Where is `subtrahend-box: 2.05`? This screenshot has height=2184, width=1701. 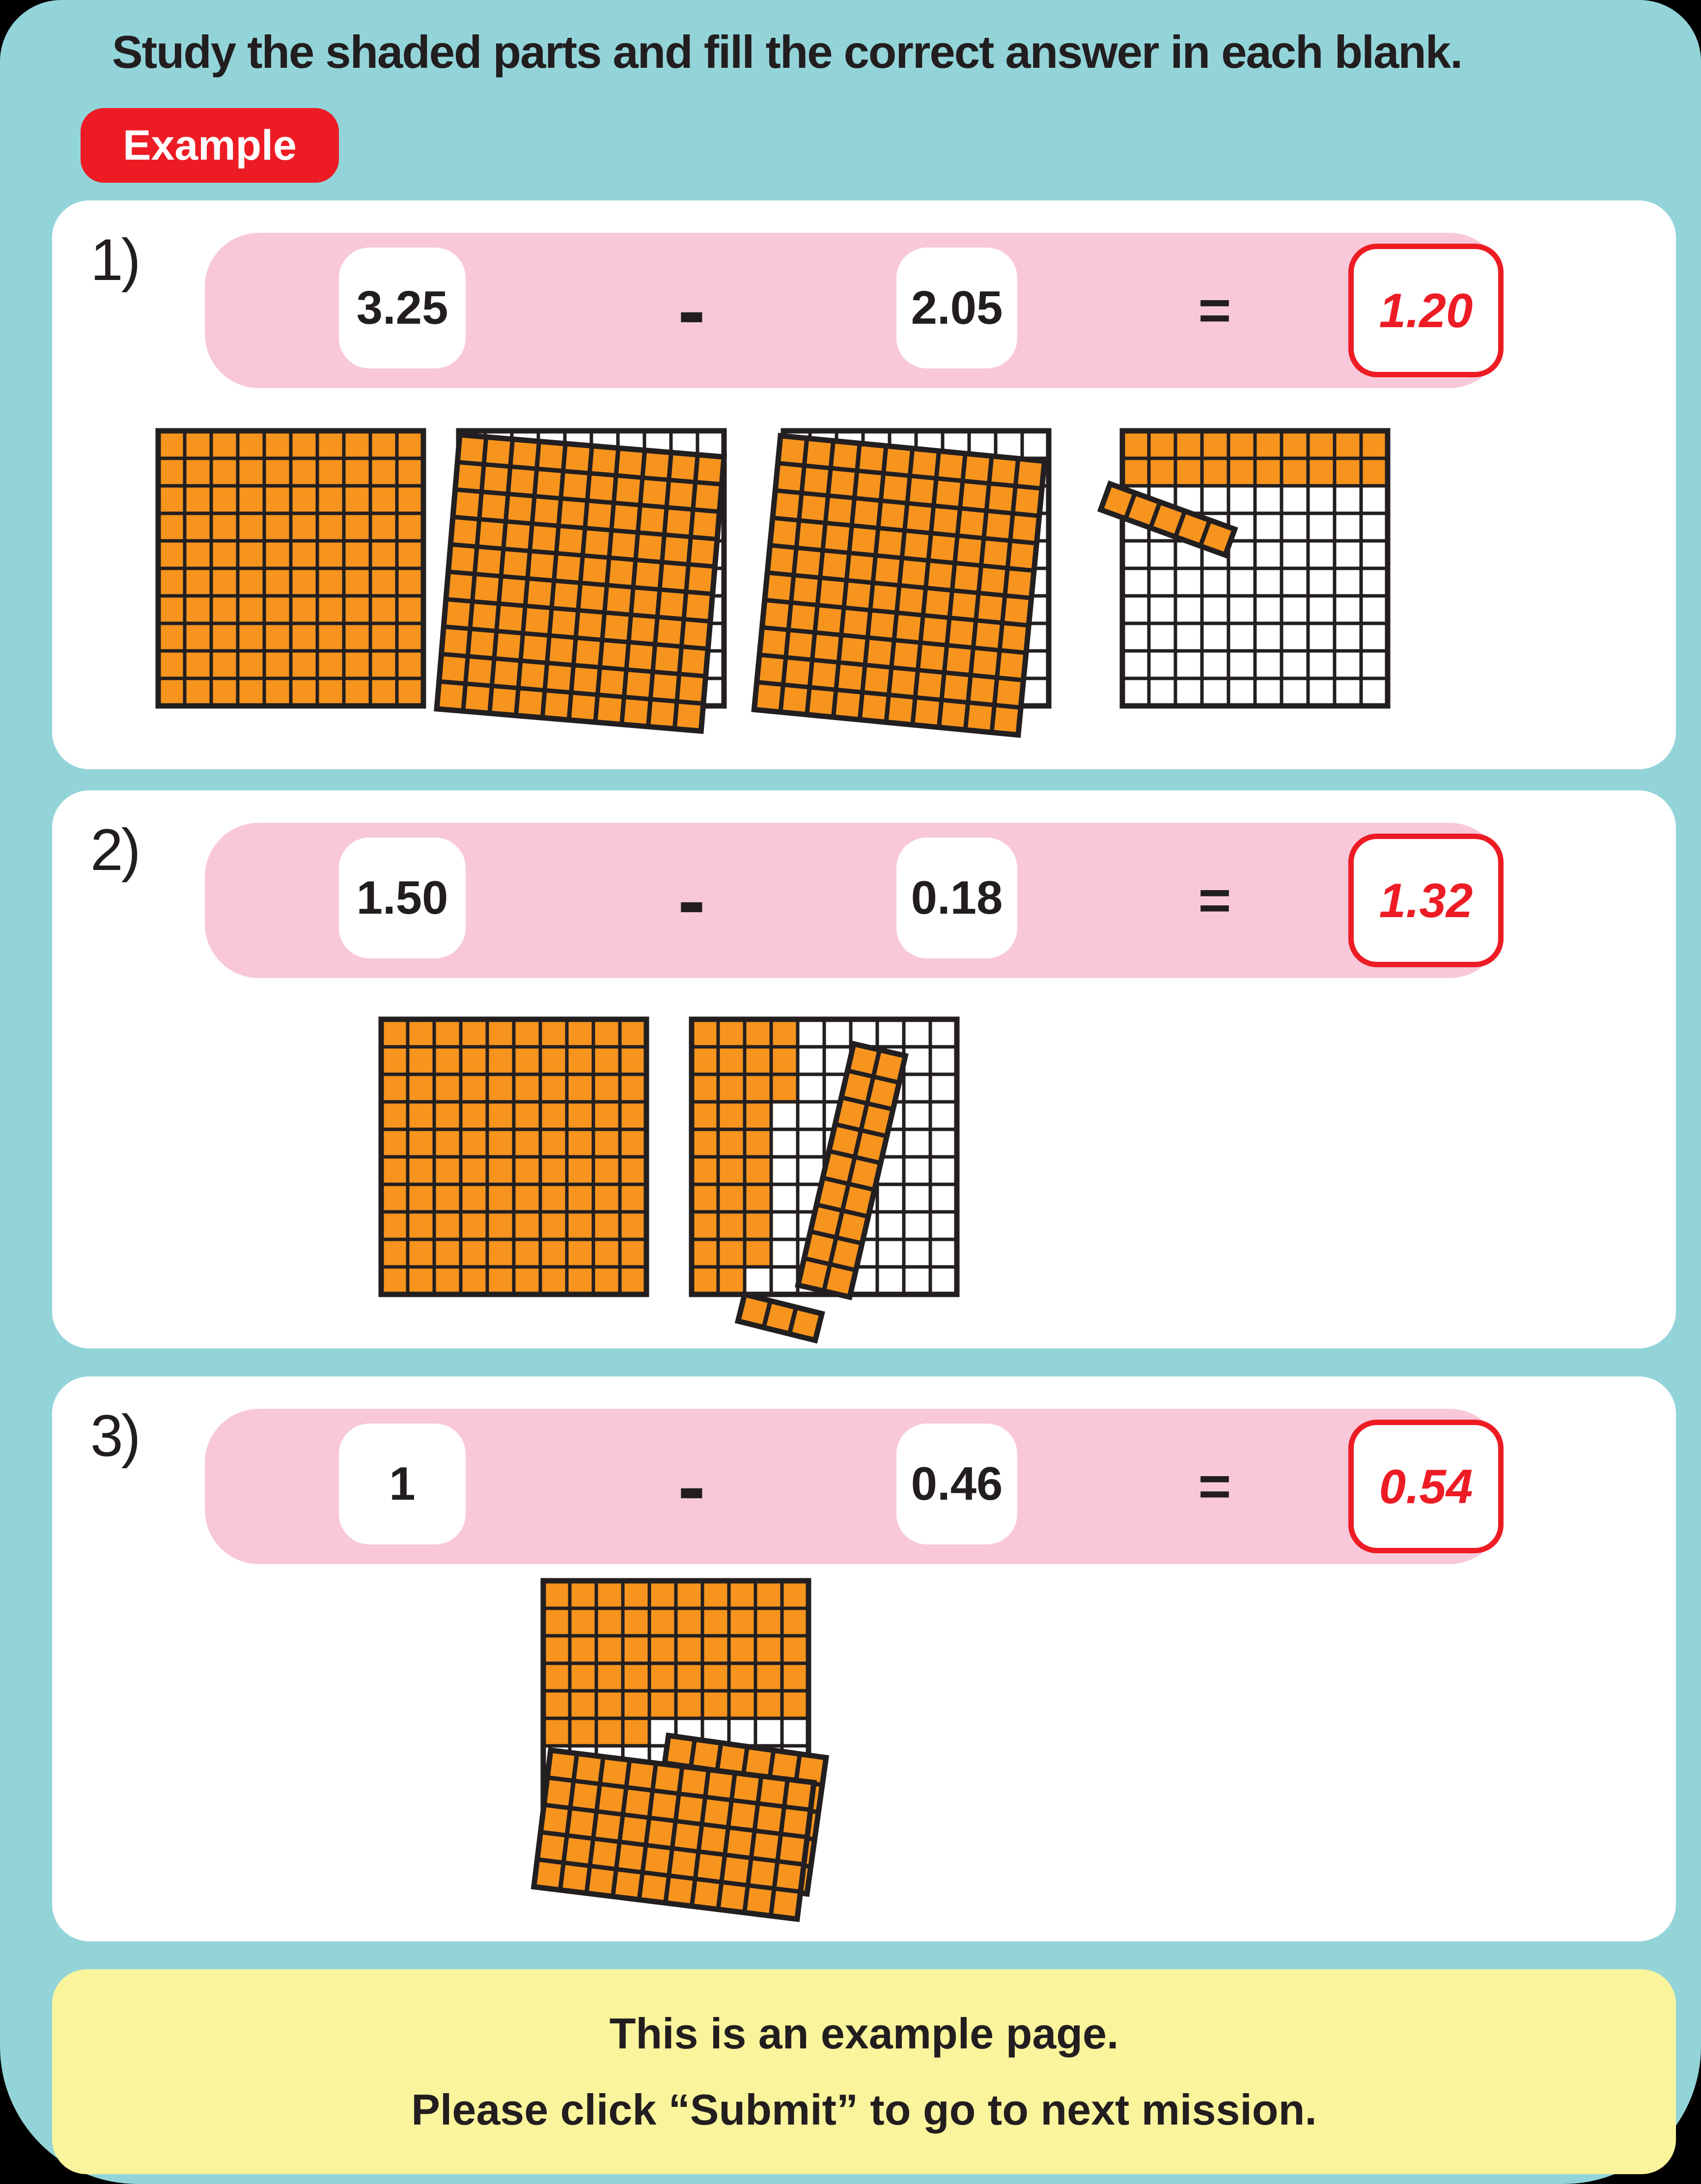
subtrahend-box: 2.05 is located at coordinates (957, 308).